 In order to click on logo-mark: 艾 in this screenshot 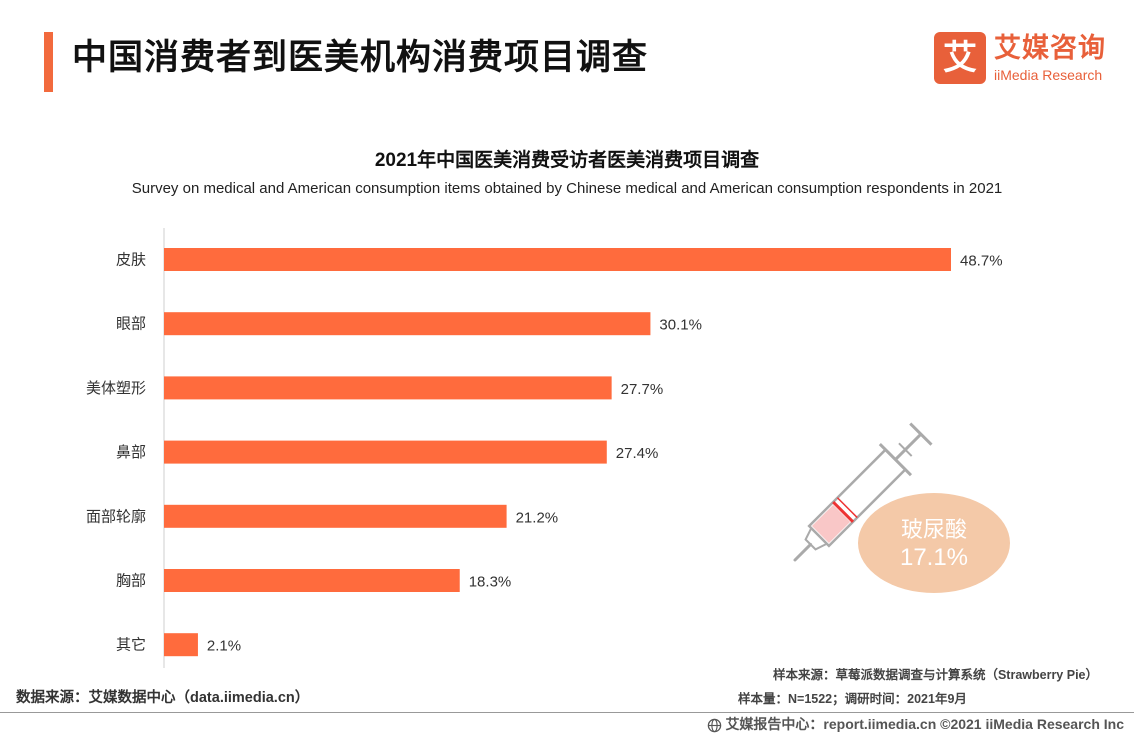, I will do `click(960, 58)`.